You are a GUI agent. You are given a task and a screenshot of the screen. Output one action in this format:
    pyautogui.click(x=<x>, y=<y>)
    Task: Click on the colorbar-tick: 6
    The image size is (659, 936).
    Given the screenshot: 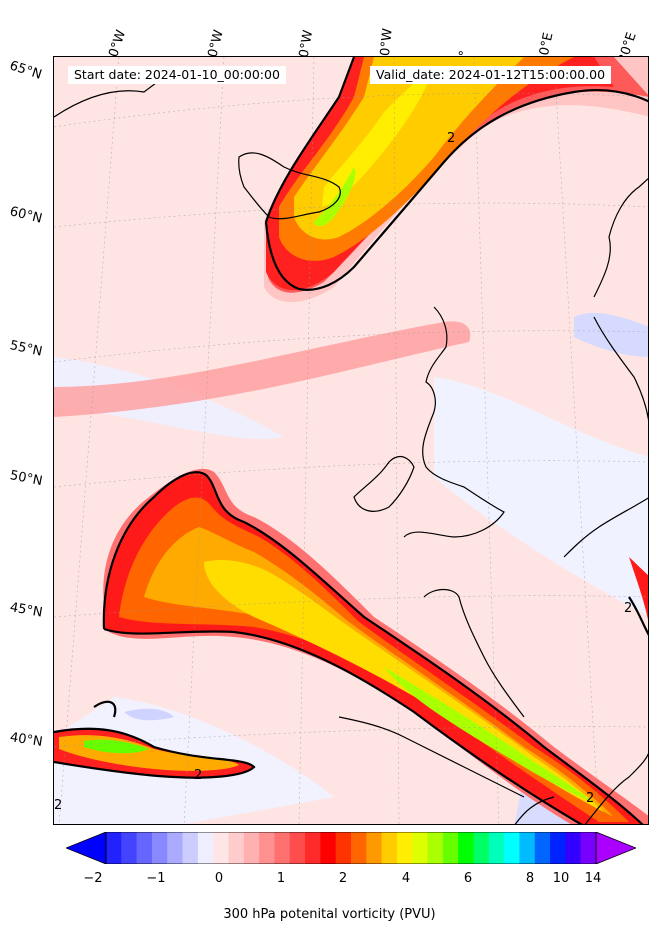 What is the action you would take?
    pyautogui.click(x=468, y=878)
    